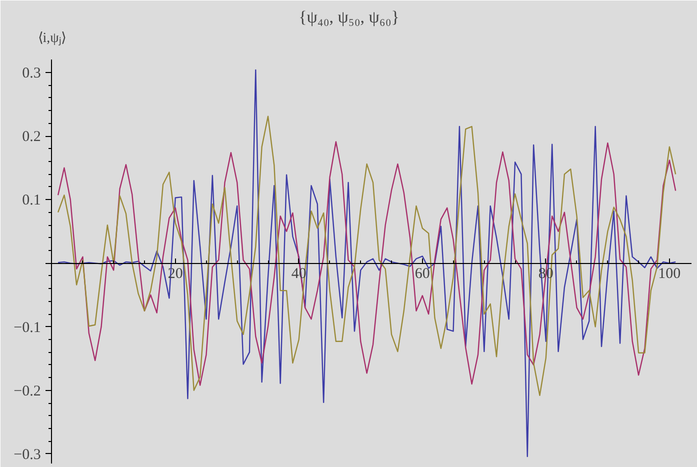 The width and height of the screenshot is (697, 467). I want to click on y-tick-label: 0.2, so click(31, 137).